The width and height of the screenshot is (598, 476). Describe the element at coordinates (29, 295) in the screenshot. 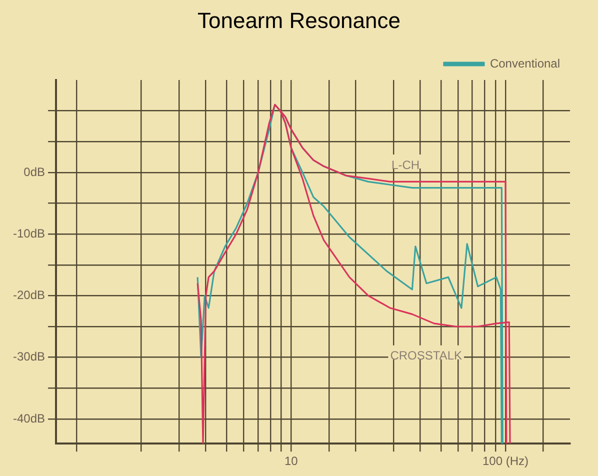

I see `y-tick-label: -20dB` at that location.